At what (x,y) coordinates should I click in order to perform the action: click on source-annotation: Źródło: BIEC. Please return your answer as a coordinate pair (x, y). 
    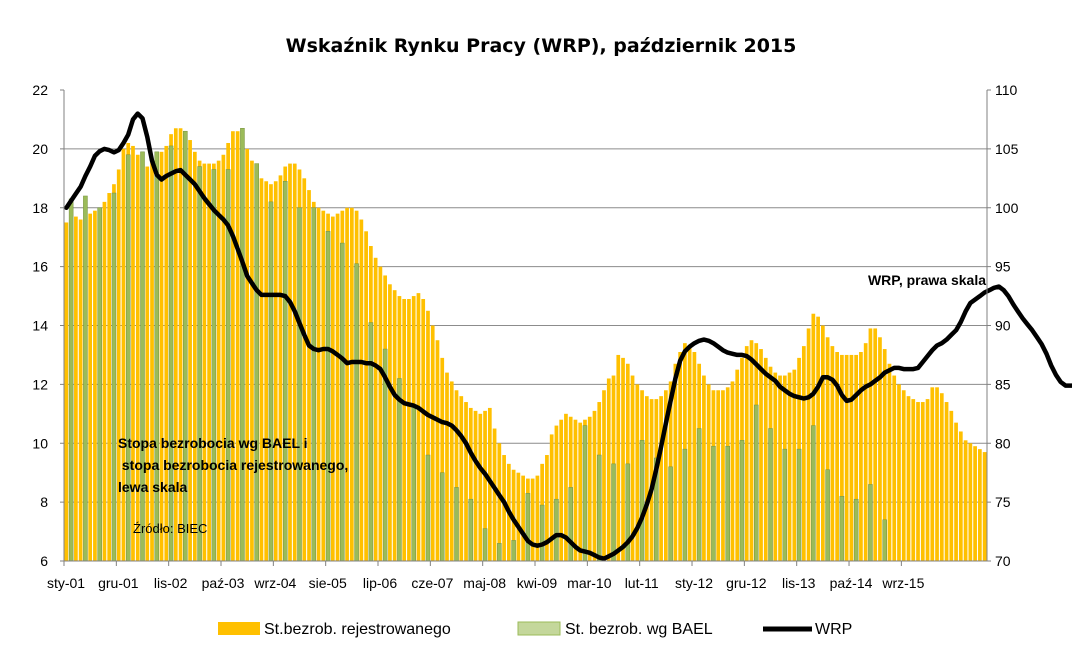
    Looking at the image, I should click on (170, 528).